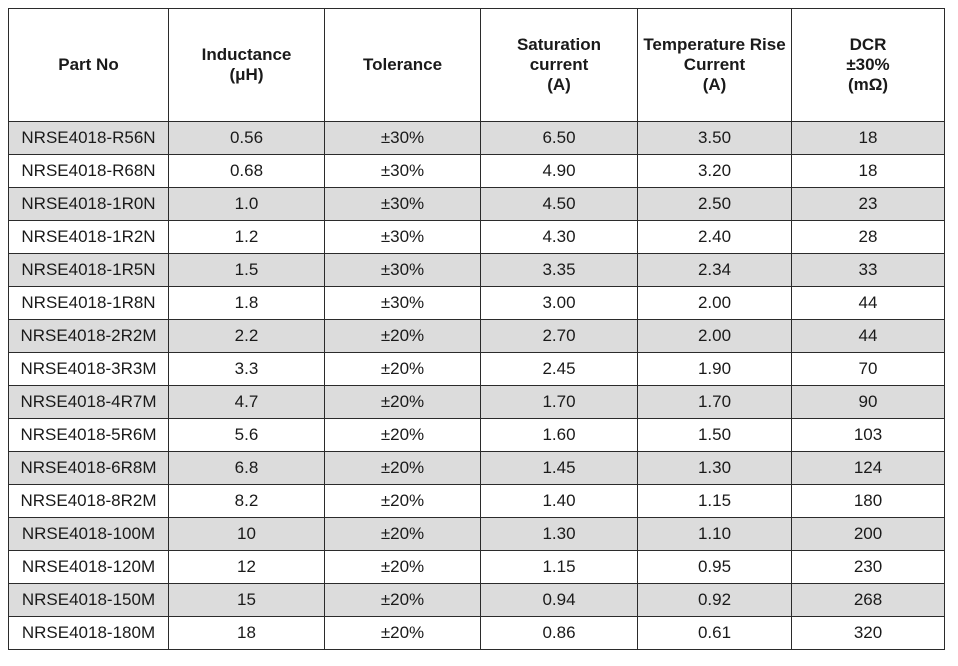 The height and width of the screenshot is (666, 958). Describe the element at coordinates (246, 204) in the screenshot. I see `cell-inductance: 1.0` at that location.